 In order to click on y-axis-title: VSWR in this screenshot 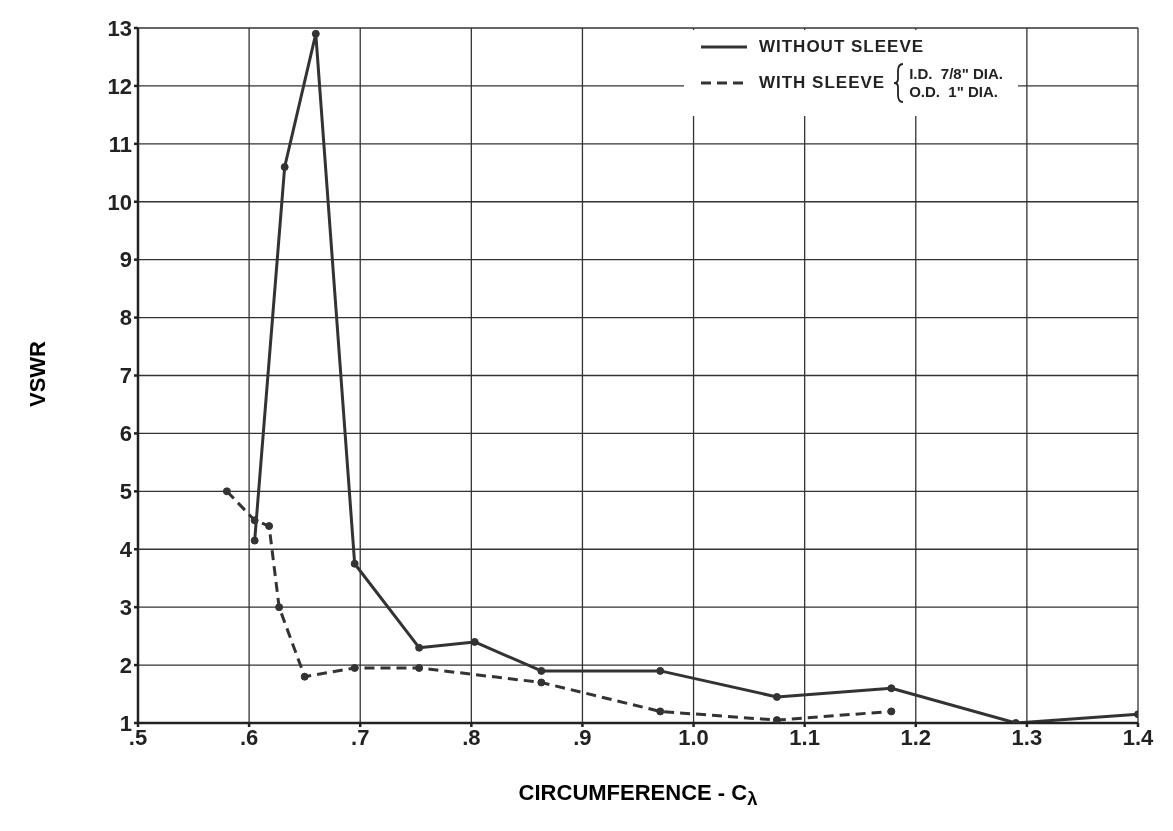, I will do `click(38, 374)`.